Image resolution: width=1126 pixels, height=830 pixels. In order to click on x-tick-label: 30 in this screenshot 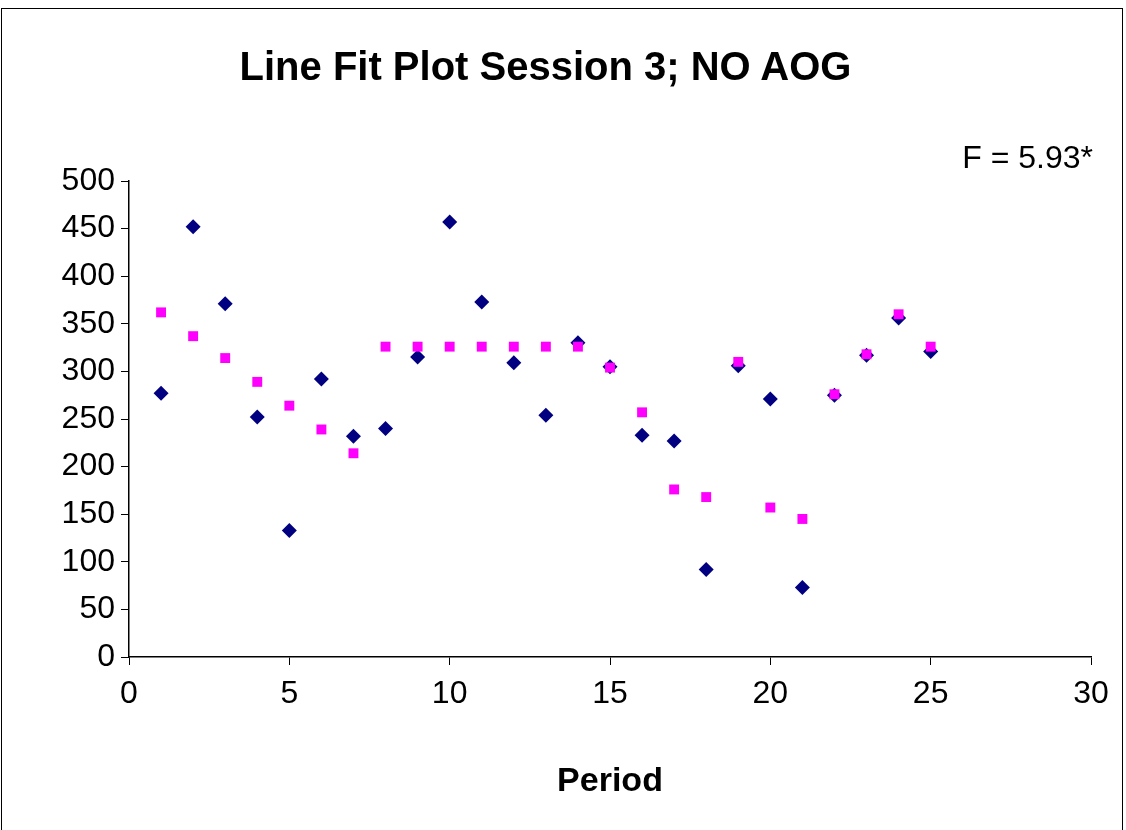, I will do `click(1091, 692)`.